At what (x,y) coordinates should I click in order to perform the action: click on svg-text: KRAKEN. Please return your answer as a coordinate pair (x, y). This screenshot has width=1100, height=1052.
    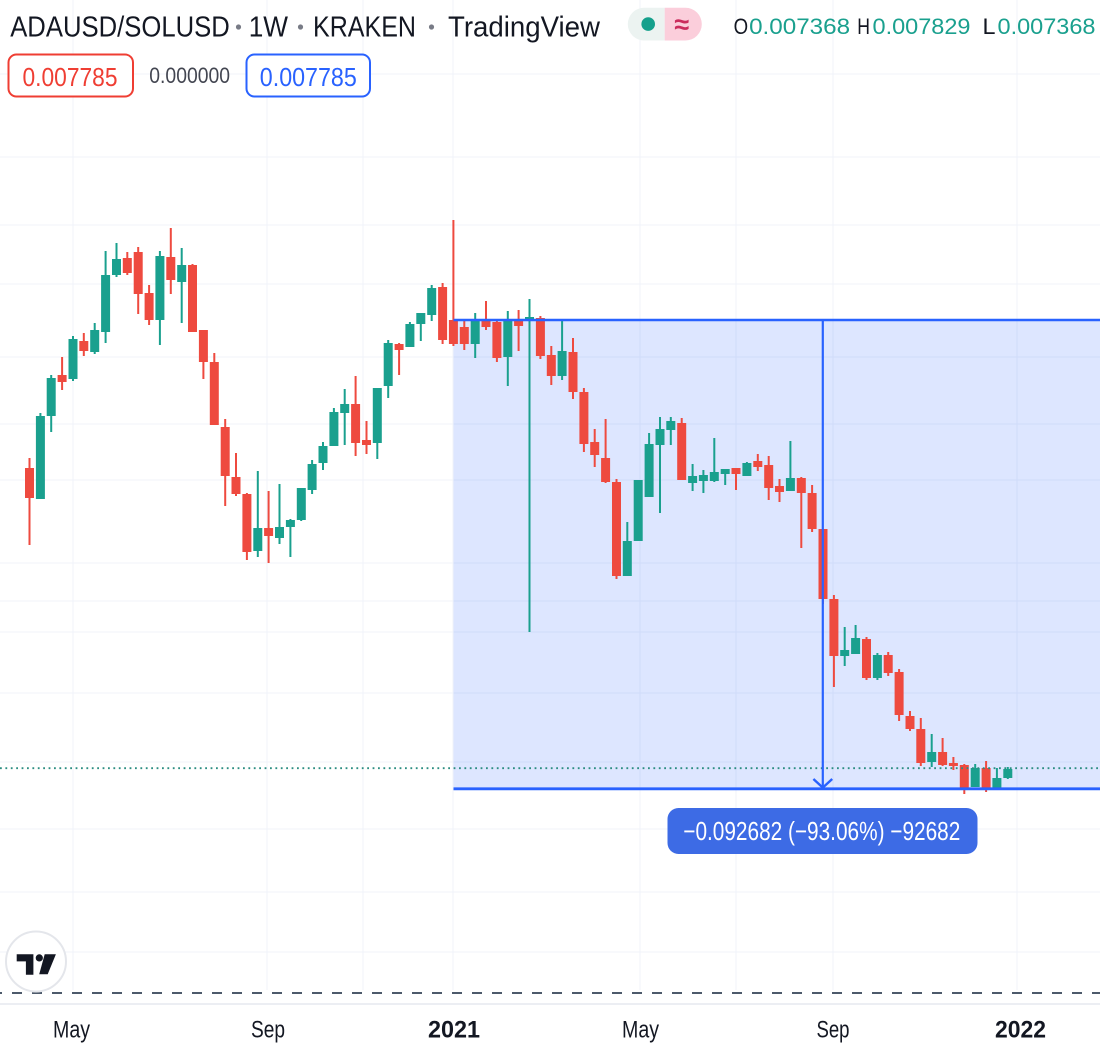
    Looking at the image, I should click on (364, 28).